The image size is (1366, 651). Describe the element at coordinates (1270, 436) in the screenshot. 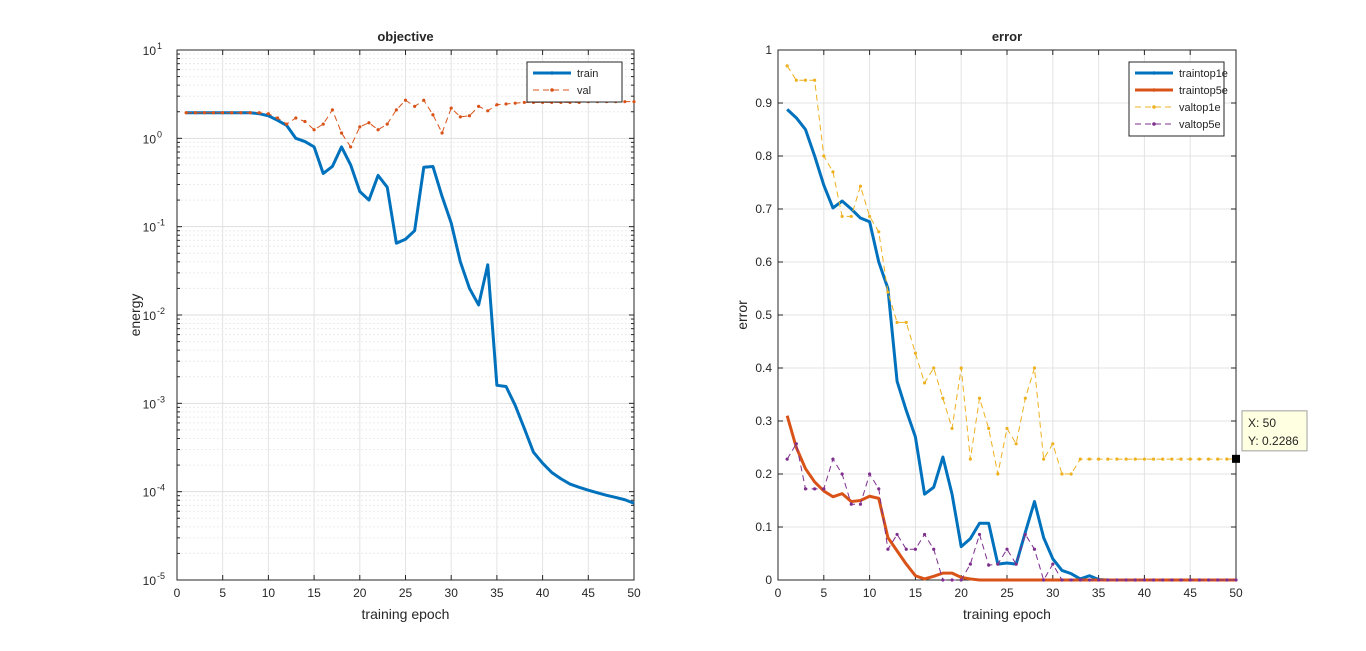

I see `datatip: X: 50 Y: 0.2286` at that location.